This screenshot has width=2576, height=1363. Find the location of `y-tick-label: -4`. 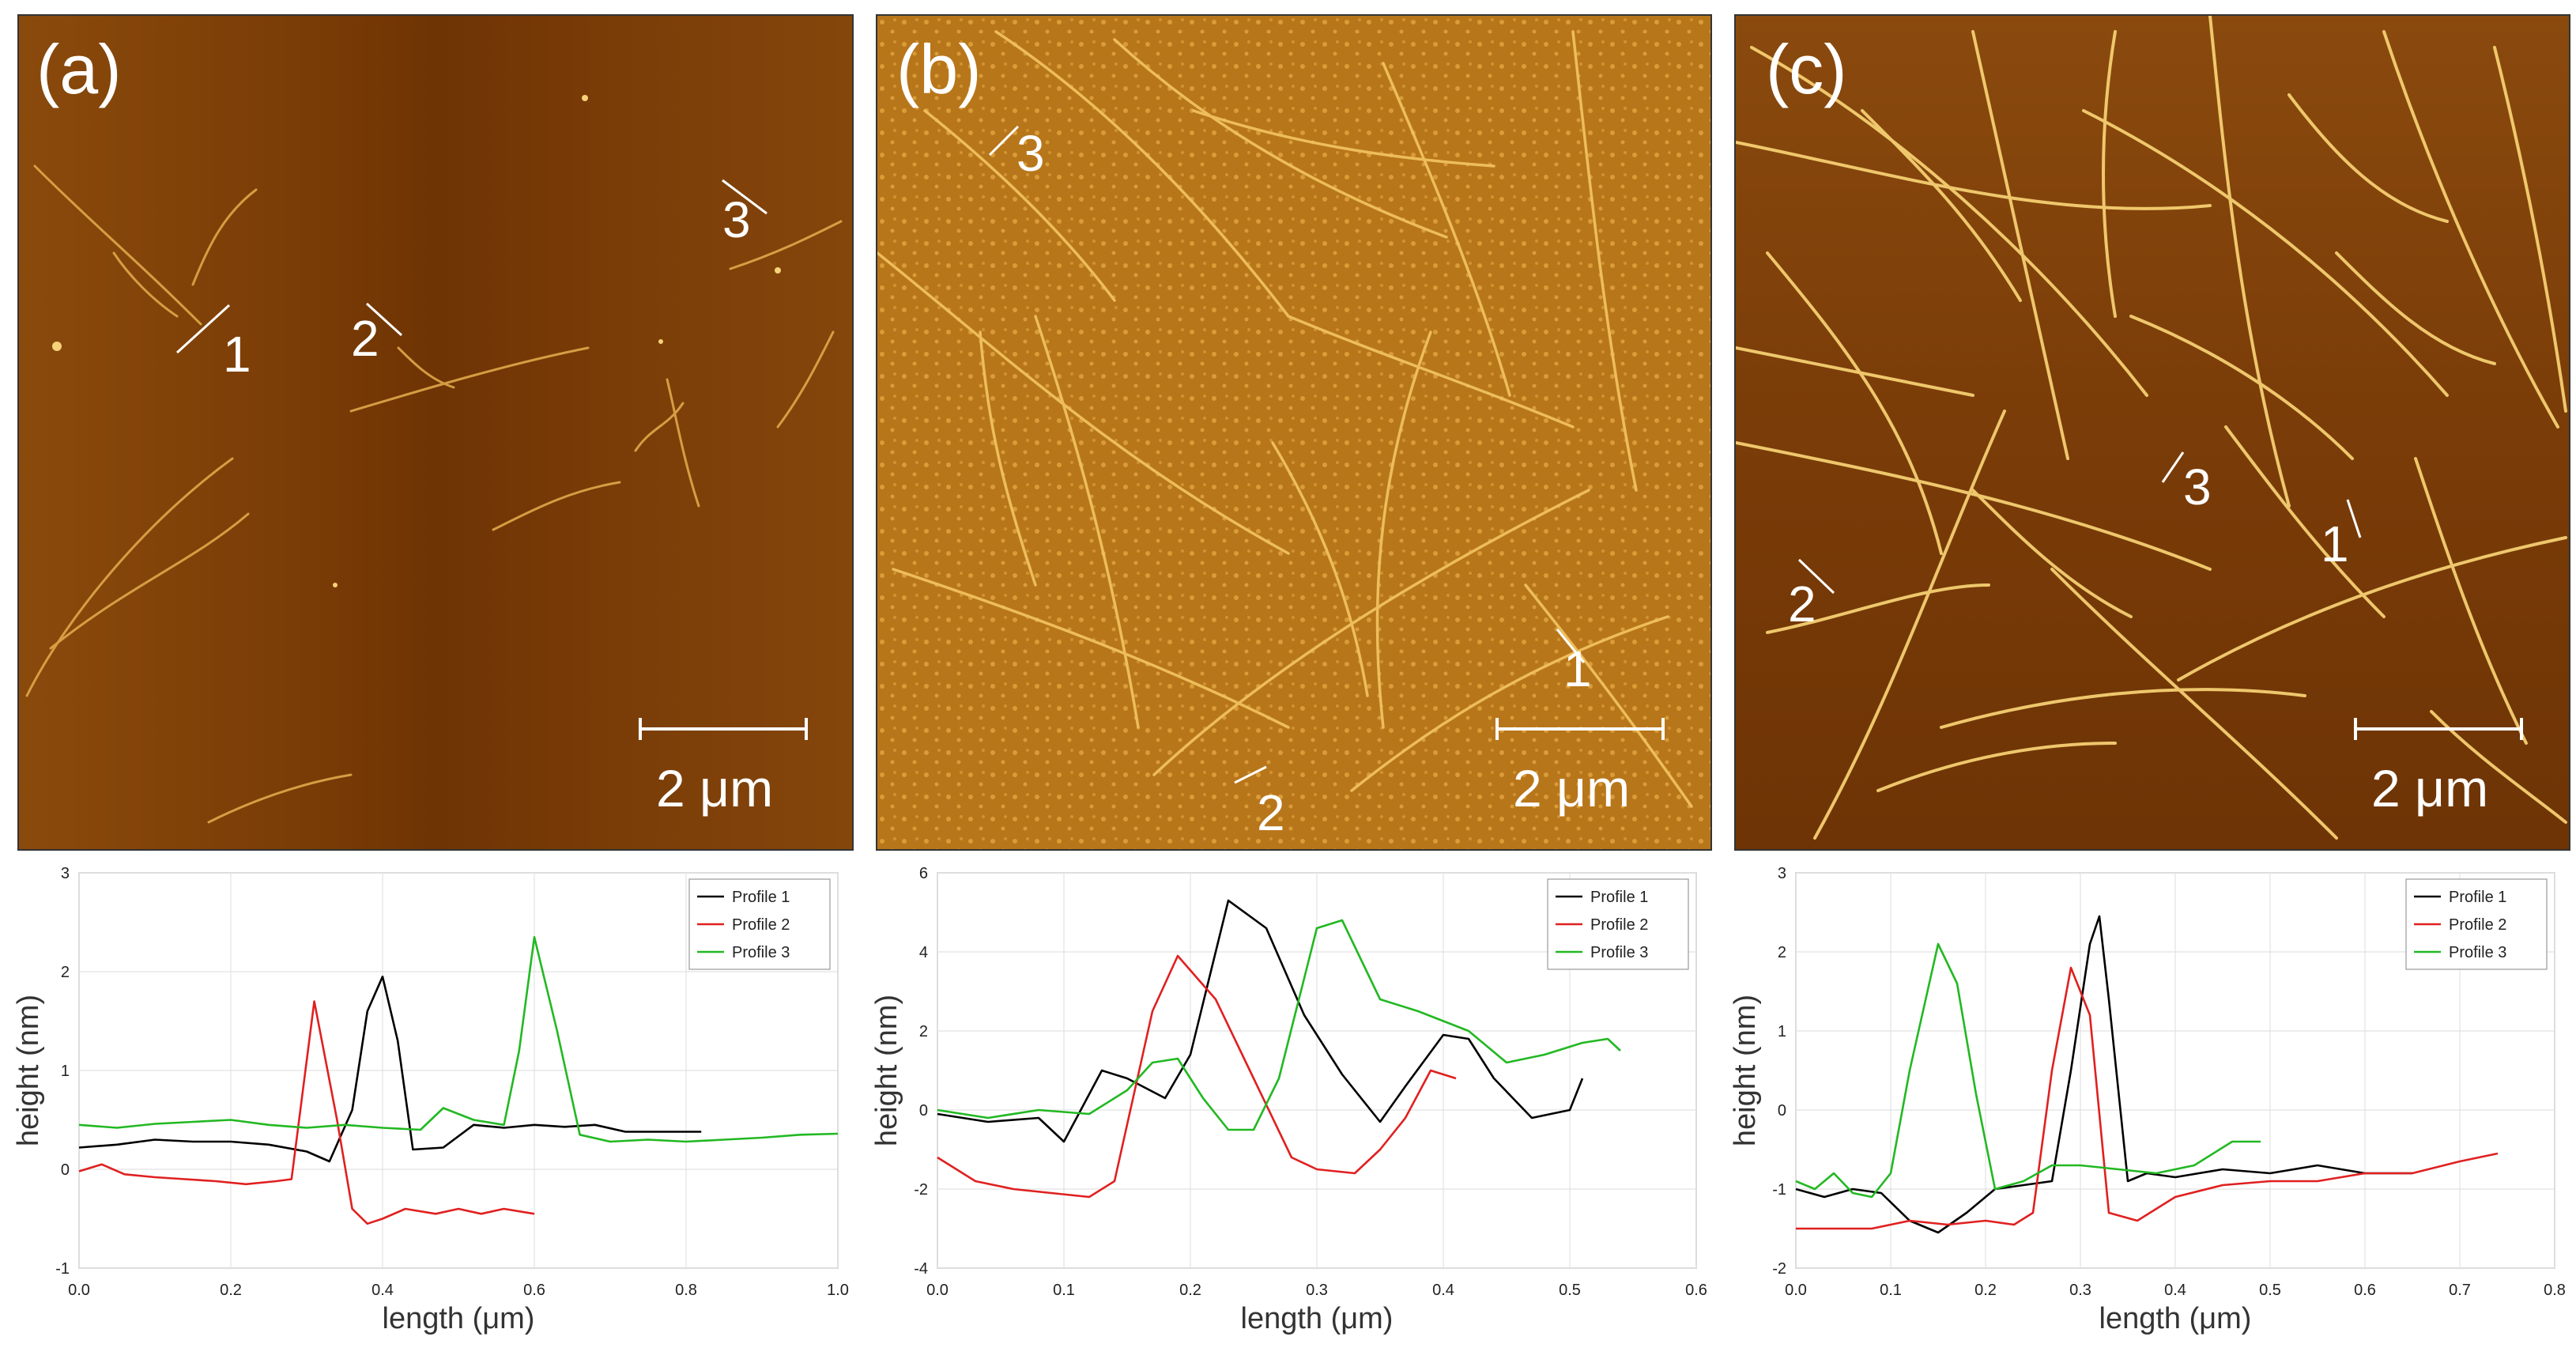

y-tick-label: -4 is located at coordinates (921, 1269).